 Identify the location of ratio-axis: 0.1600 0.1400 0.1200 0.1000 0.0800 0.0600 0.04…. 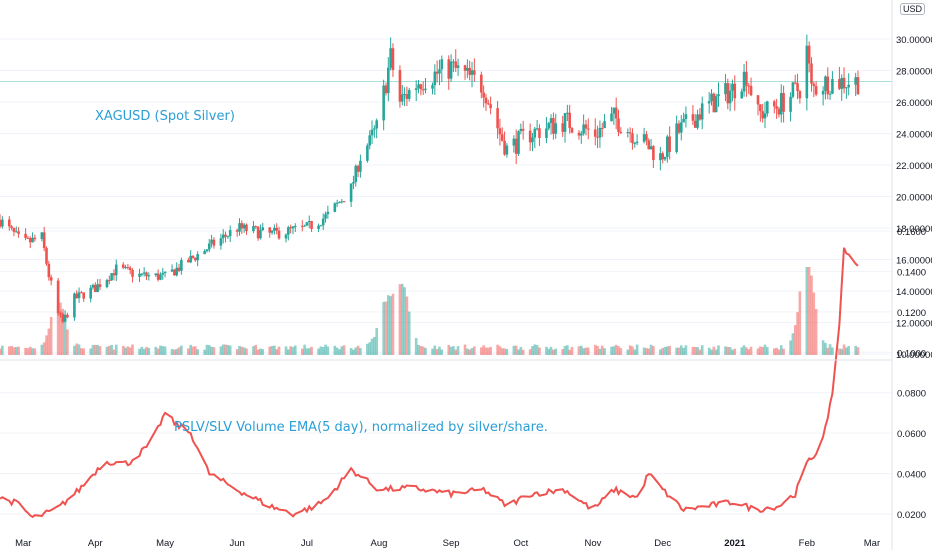
(911, 374).